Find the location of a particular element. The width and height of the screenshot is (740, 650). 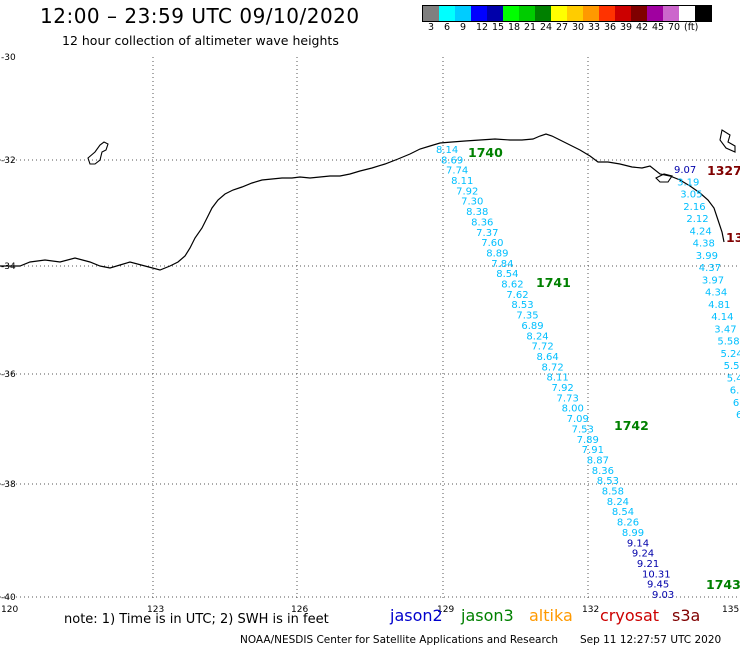

wave-height-value: 7.37 is located at coordinates (487, 233).